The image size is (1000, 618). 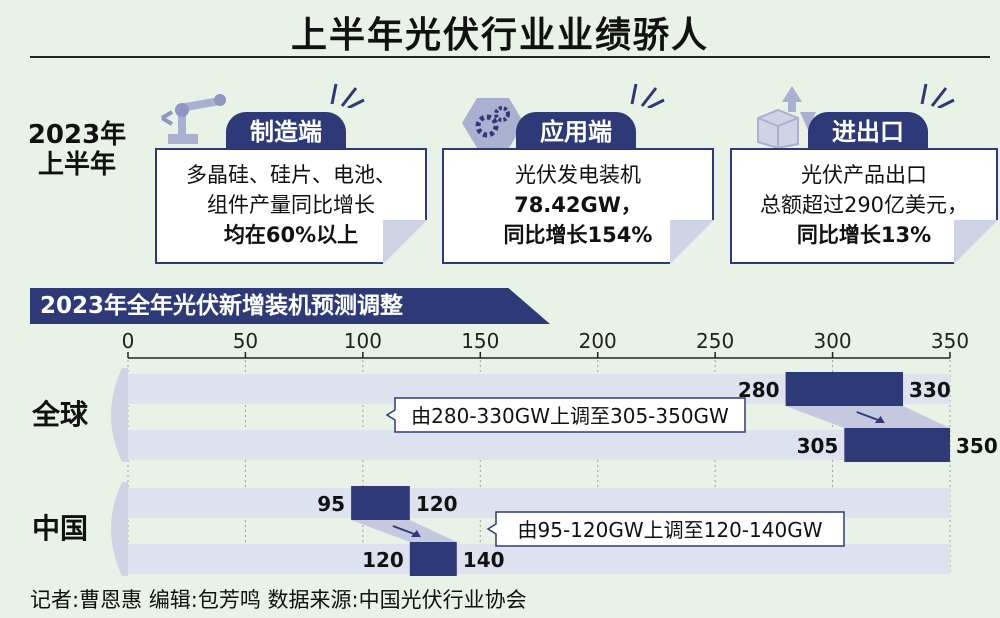 What do you see at coordinates (484, 560) in the screenshot?
I see `range-end-label: 140` at bounding box center [484, 560].